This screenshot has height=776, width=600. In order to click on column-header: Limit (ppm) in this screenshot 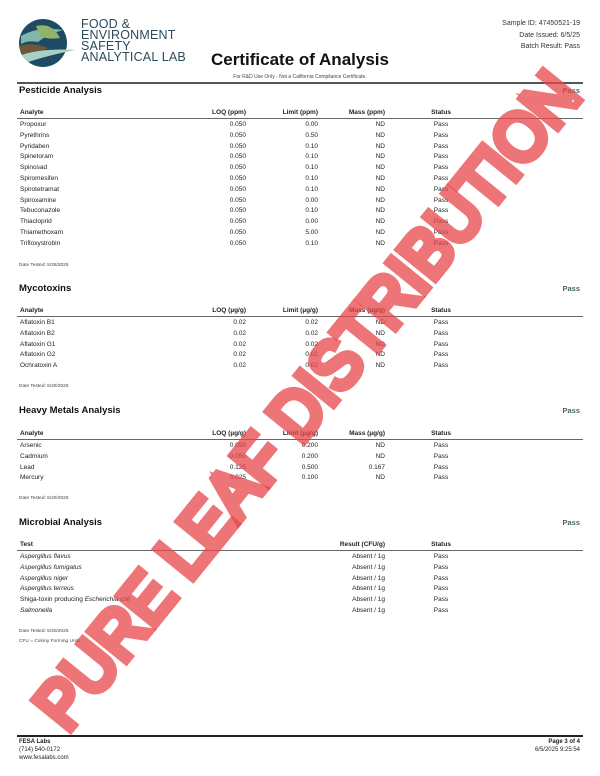, I will do `click(300, 112)`.